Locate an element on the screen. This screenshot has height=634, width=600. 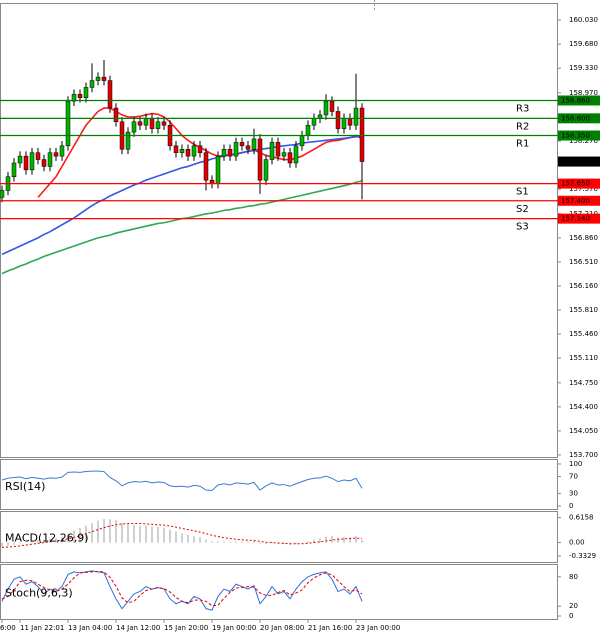
y-tick-label: 0.00 is located at coordinates (577, 543).